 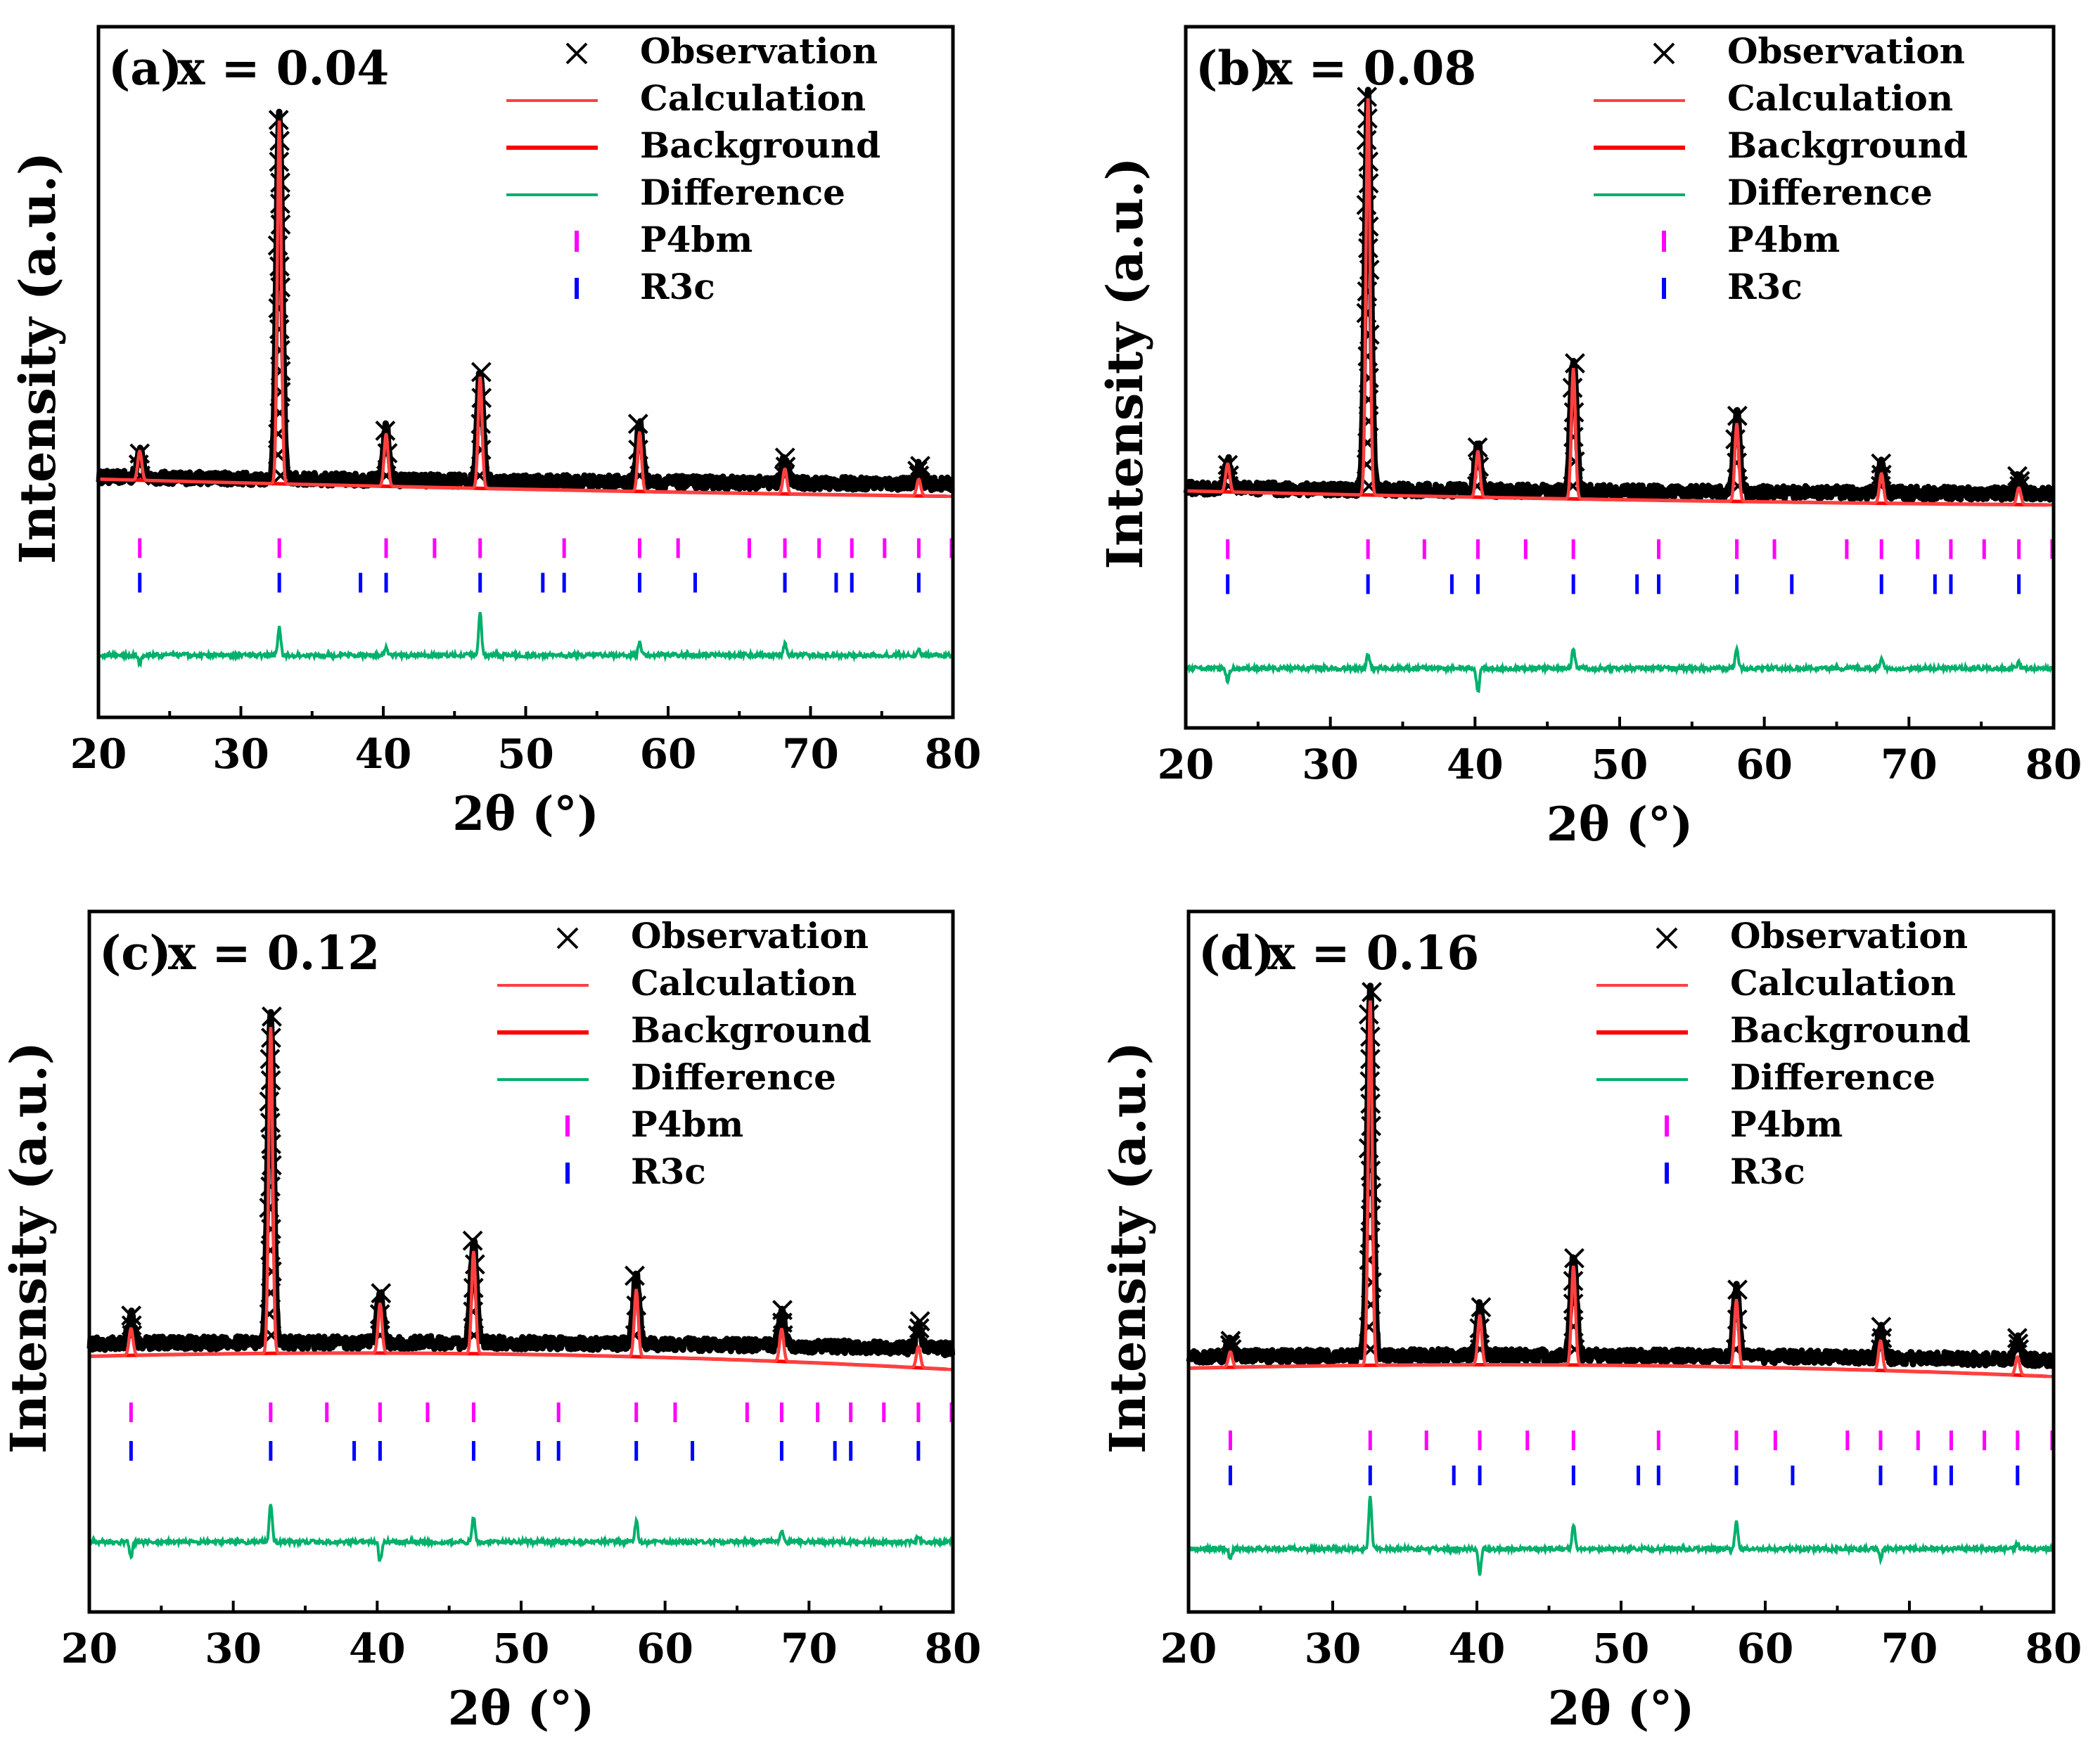 What do you see at coordinates (145, 68) in the screenshot?
I see `panel-label: (a)` at bounding box center [145, 68].